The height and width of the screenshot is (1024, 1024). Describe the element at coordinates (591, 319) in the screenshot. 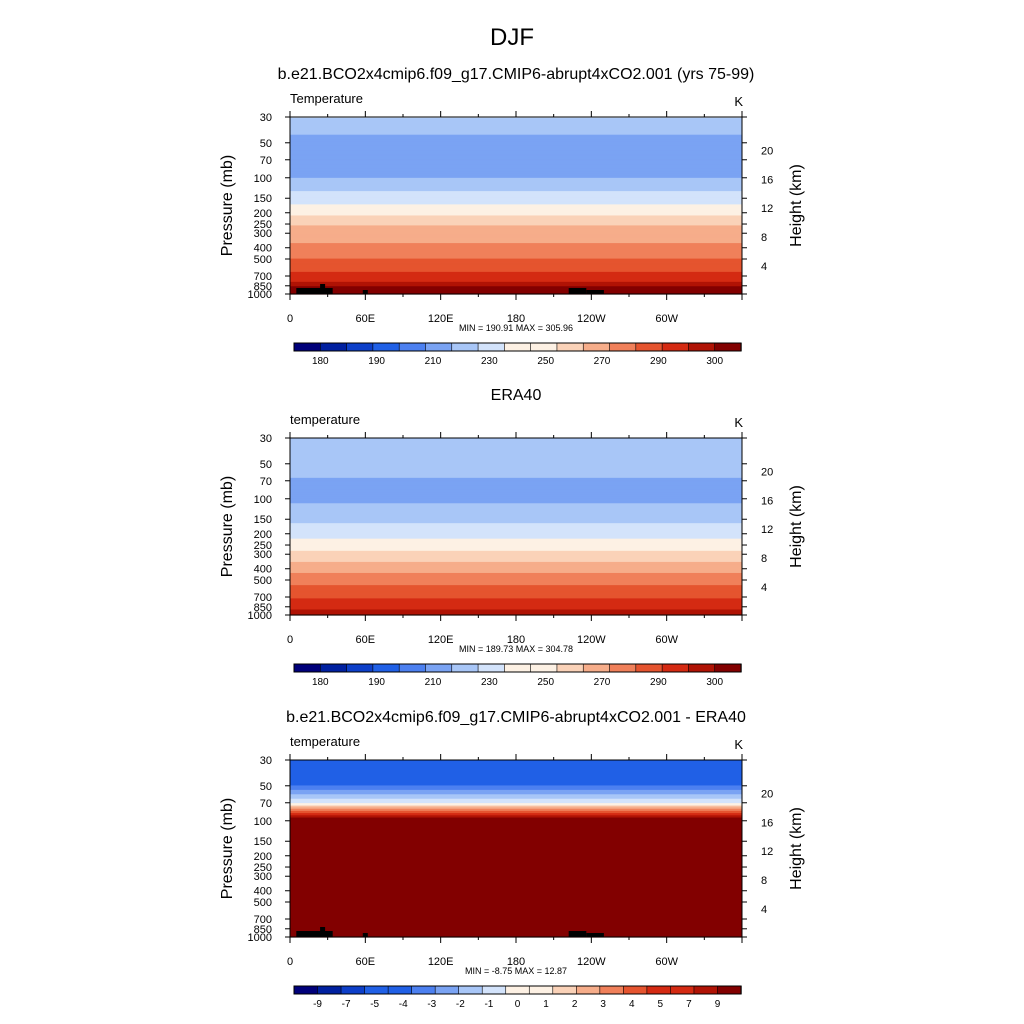

I see `x-tick-label: 120W` at that location.